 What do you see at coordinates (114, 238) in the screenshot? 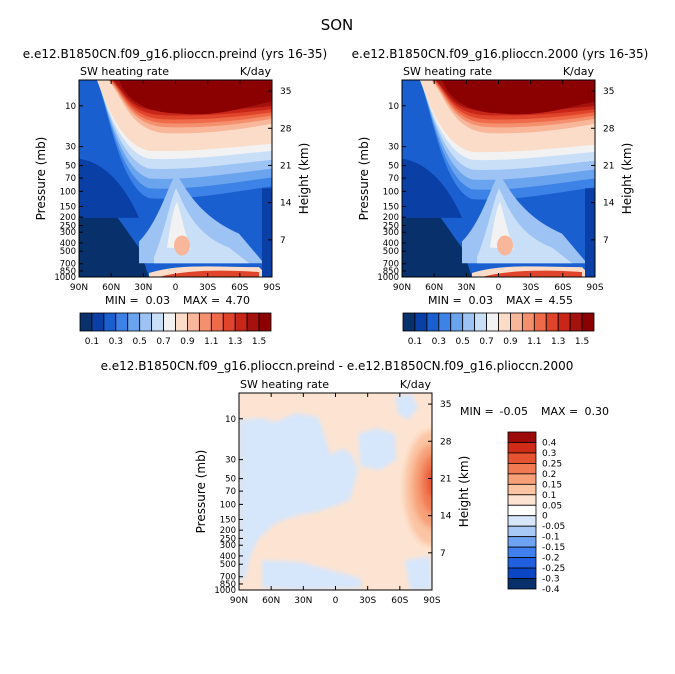
I see `field-low-band` at bounding box center [114, 238].